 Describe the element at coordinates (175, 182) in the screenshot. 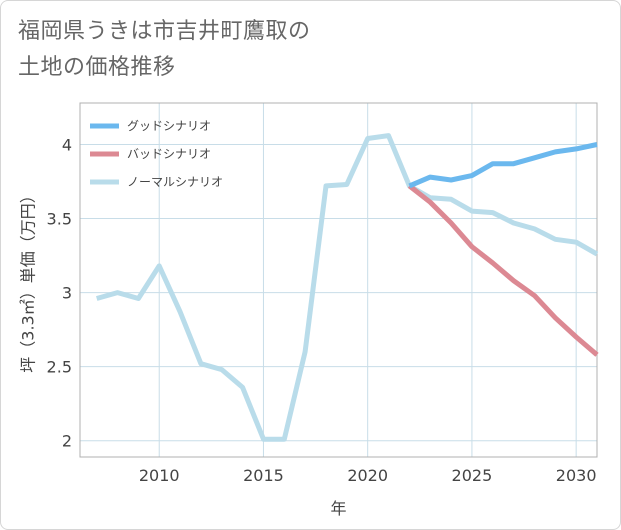

I see `legend-label-2: ノーマルシナリオ` at that location.